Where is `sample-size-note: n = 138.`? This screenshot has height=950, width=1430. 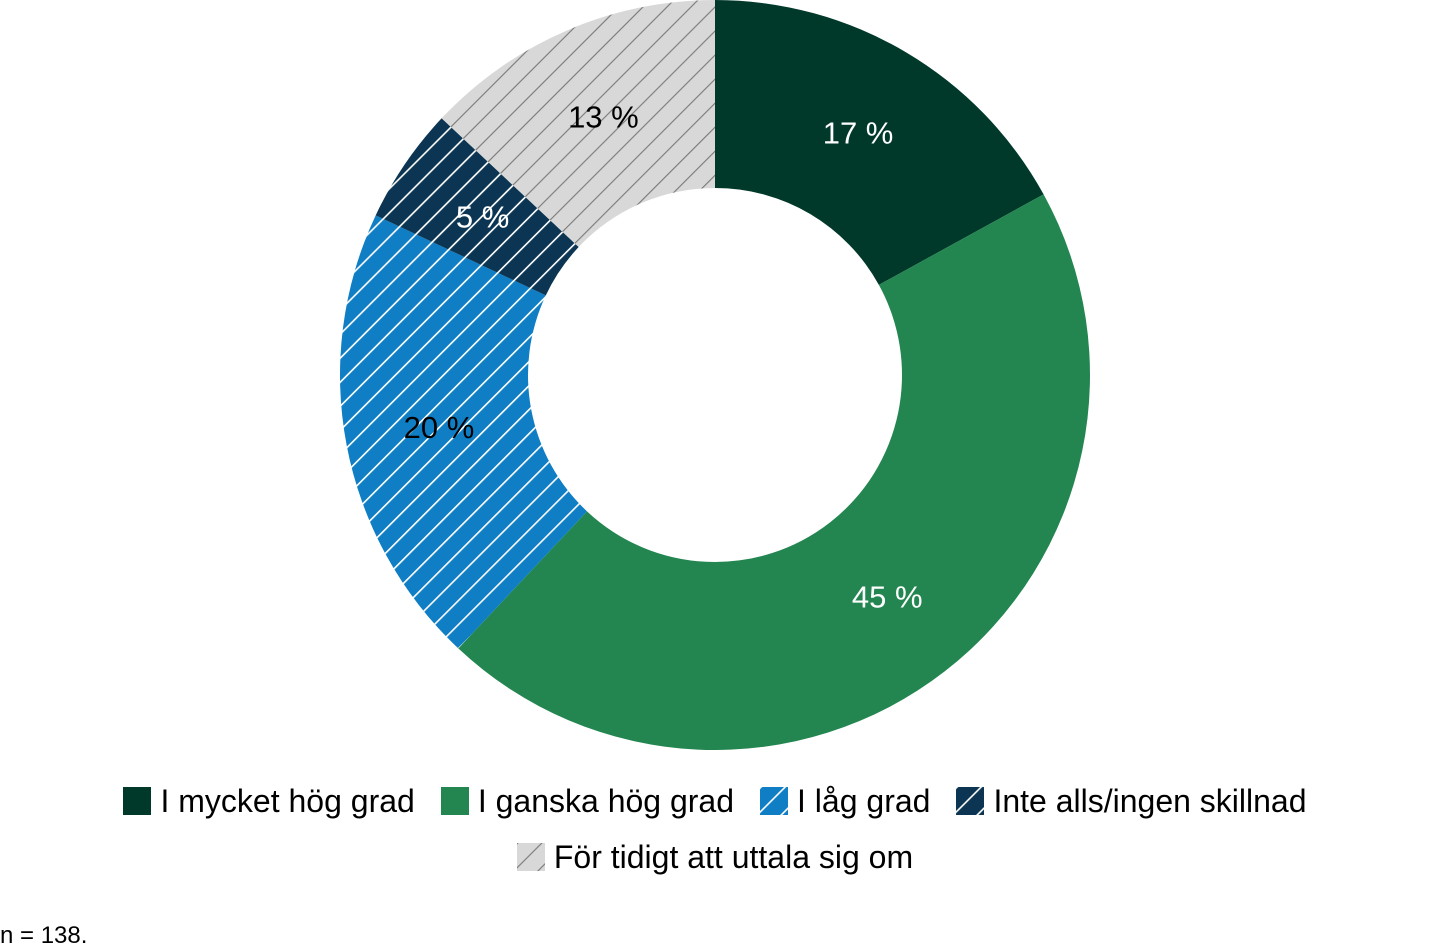
sample-size-note: n = 138. is located at coordinates (44, 935).